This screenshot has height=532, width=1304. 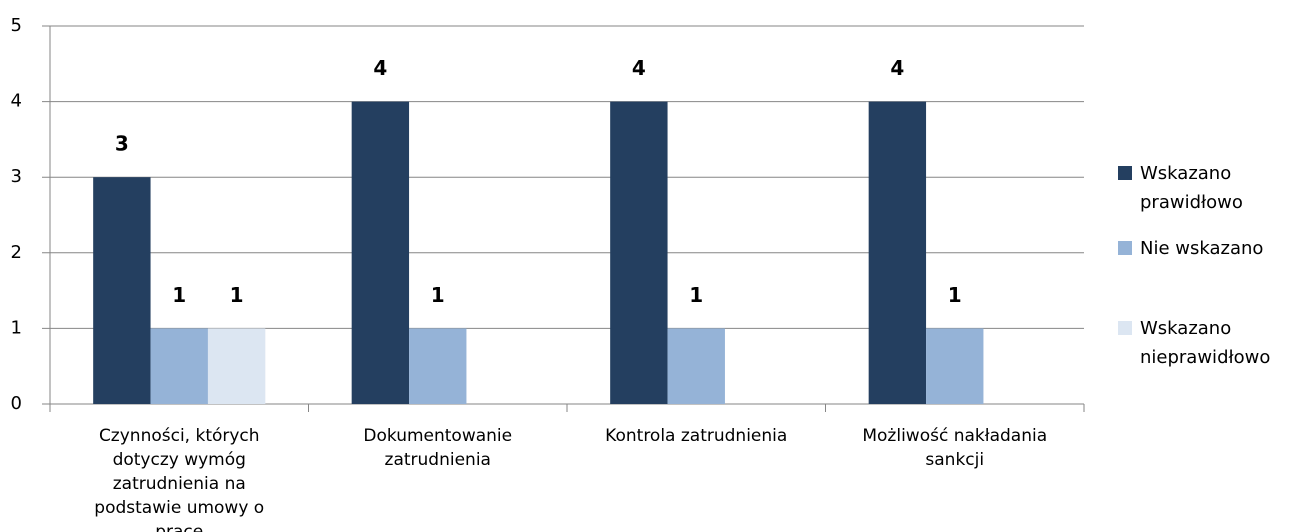 I want to click on legend-label: Wskazano prawidłowo, so click(x=1191, y=188).